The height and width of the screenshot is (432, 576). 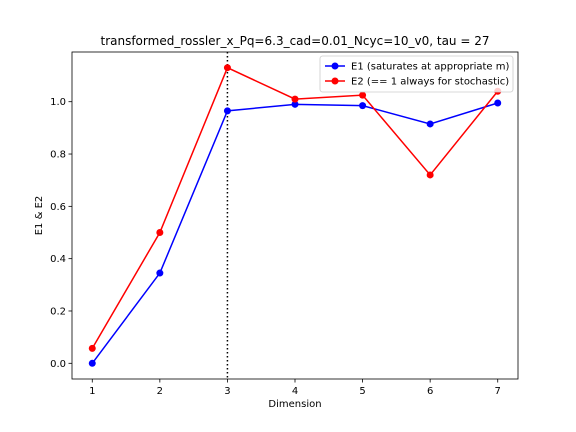 I want to click on legend-box, so click(x=416, y=74).